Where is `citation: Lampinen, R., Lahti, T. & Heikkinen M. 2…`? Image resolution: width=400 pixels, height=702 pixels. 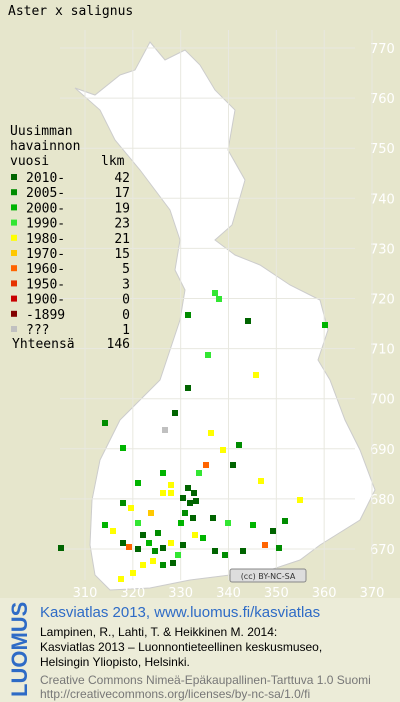
citation: Lampinen, R., Lahti, T. & Heikkinen M. 2… is located at coordinates (158, 632).